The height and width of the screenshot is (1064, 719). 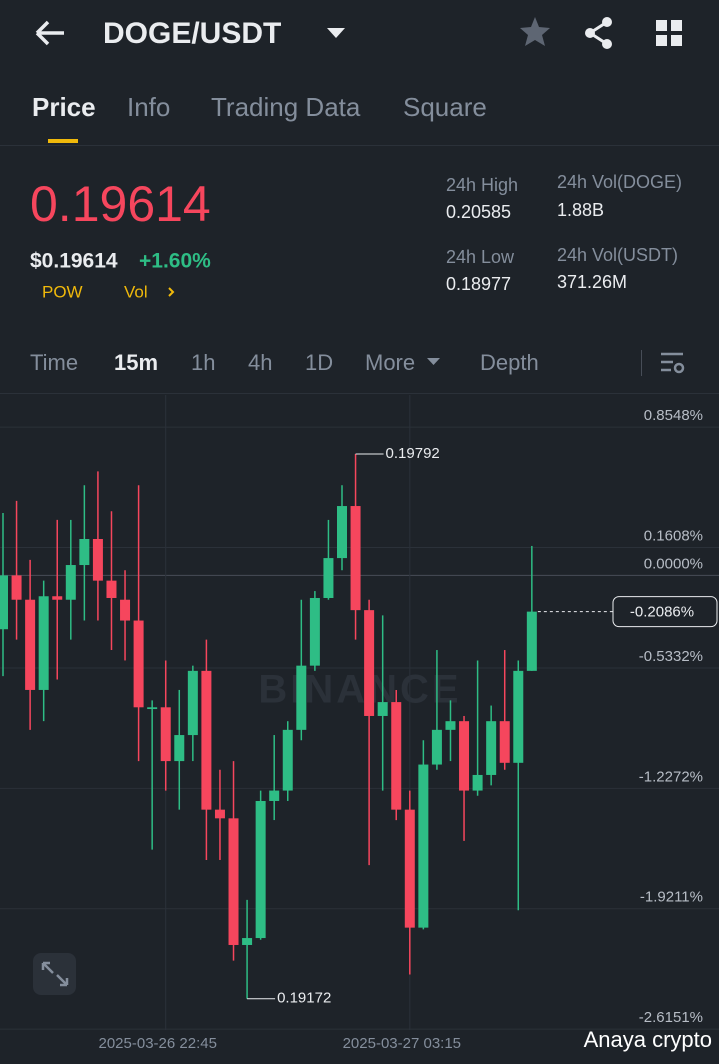 What do you see at coordinates (192, 33) in the screenshot?
I see `pair: DOGE/USDT` at bounding box center [192, 33].